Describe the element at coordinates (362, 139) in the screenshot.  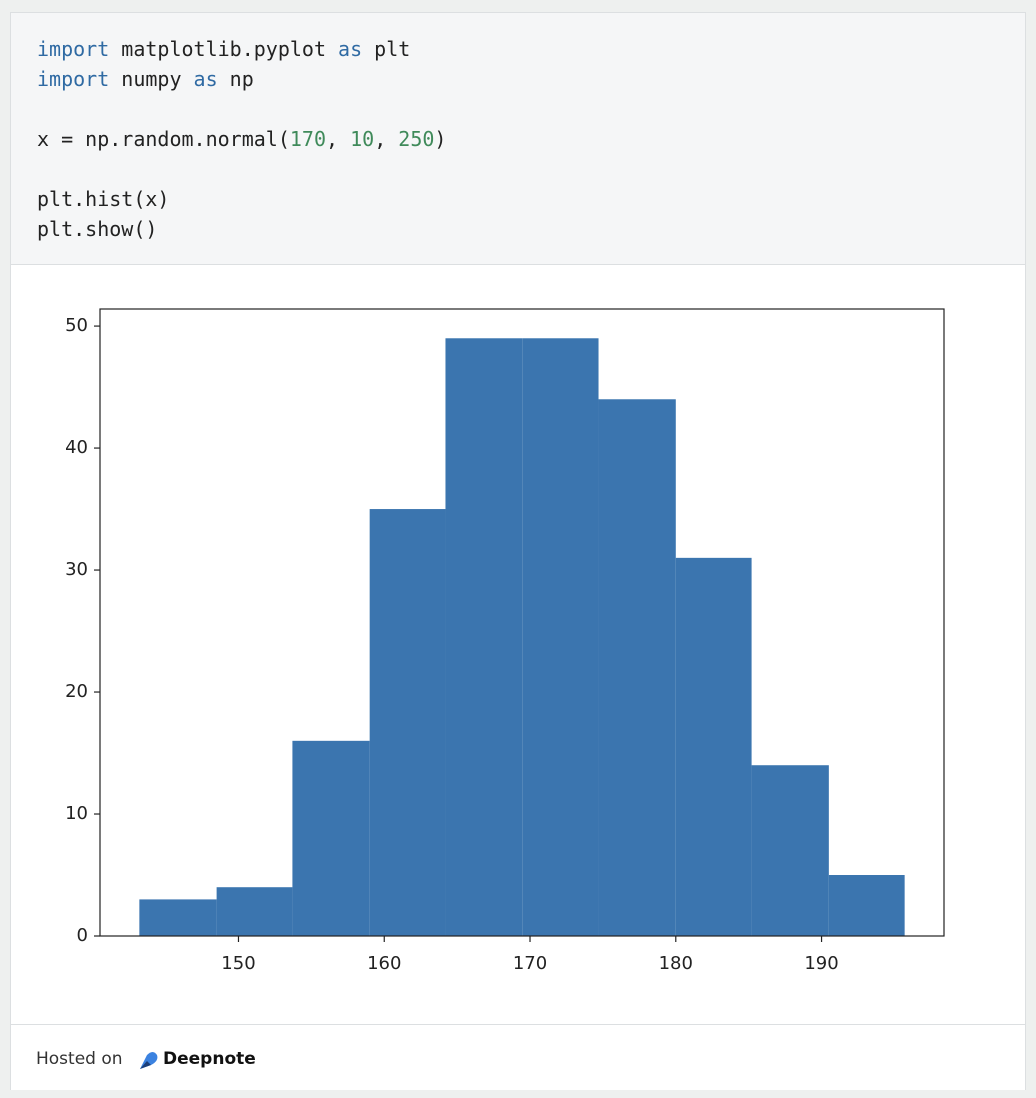
I see `code-token: 10` at that location.